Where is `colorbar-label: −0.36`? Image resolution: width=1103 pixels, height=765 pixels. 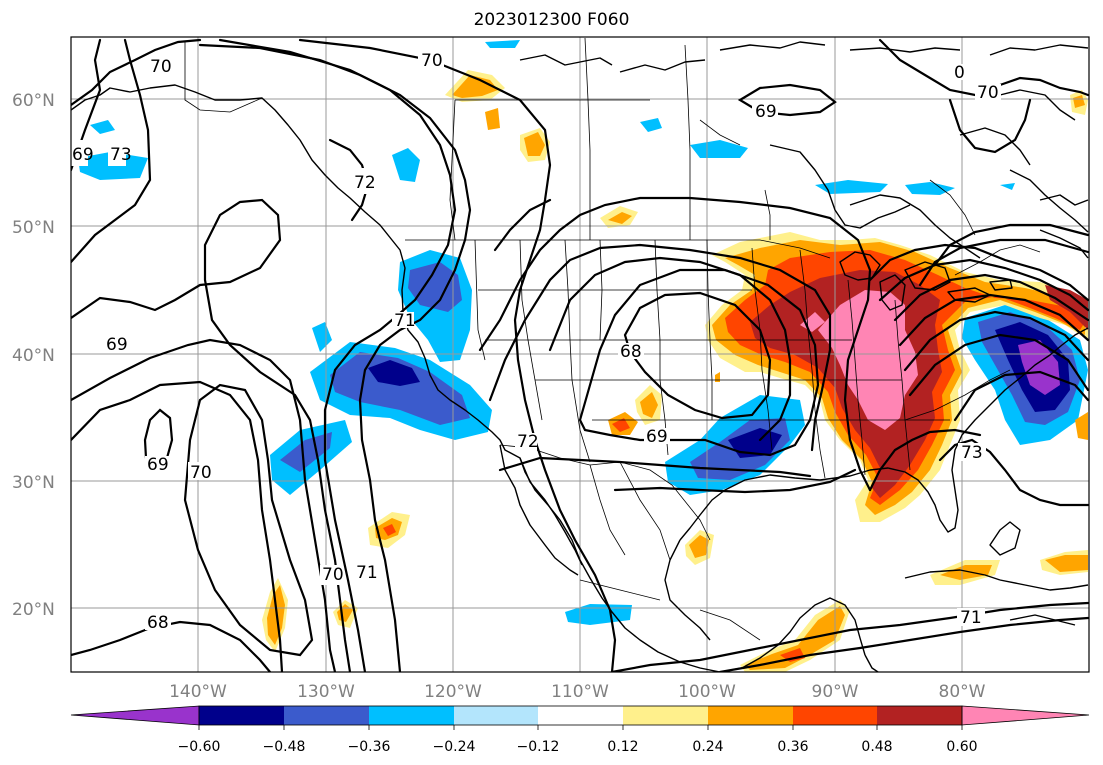 colorbar-label: −0.36 is located at coordinates (369, 747).